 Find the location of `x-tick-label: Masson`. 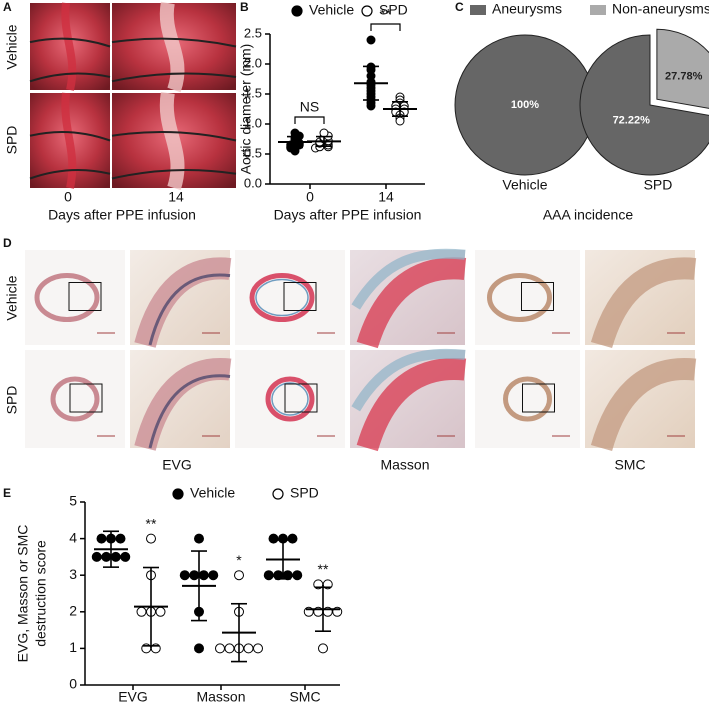

x-tick-label: Masson is located at coordinates (220, 697).